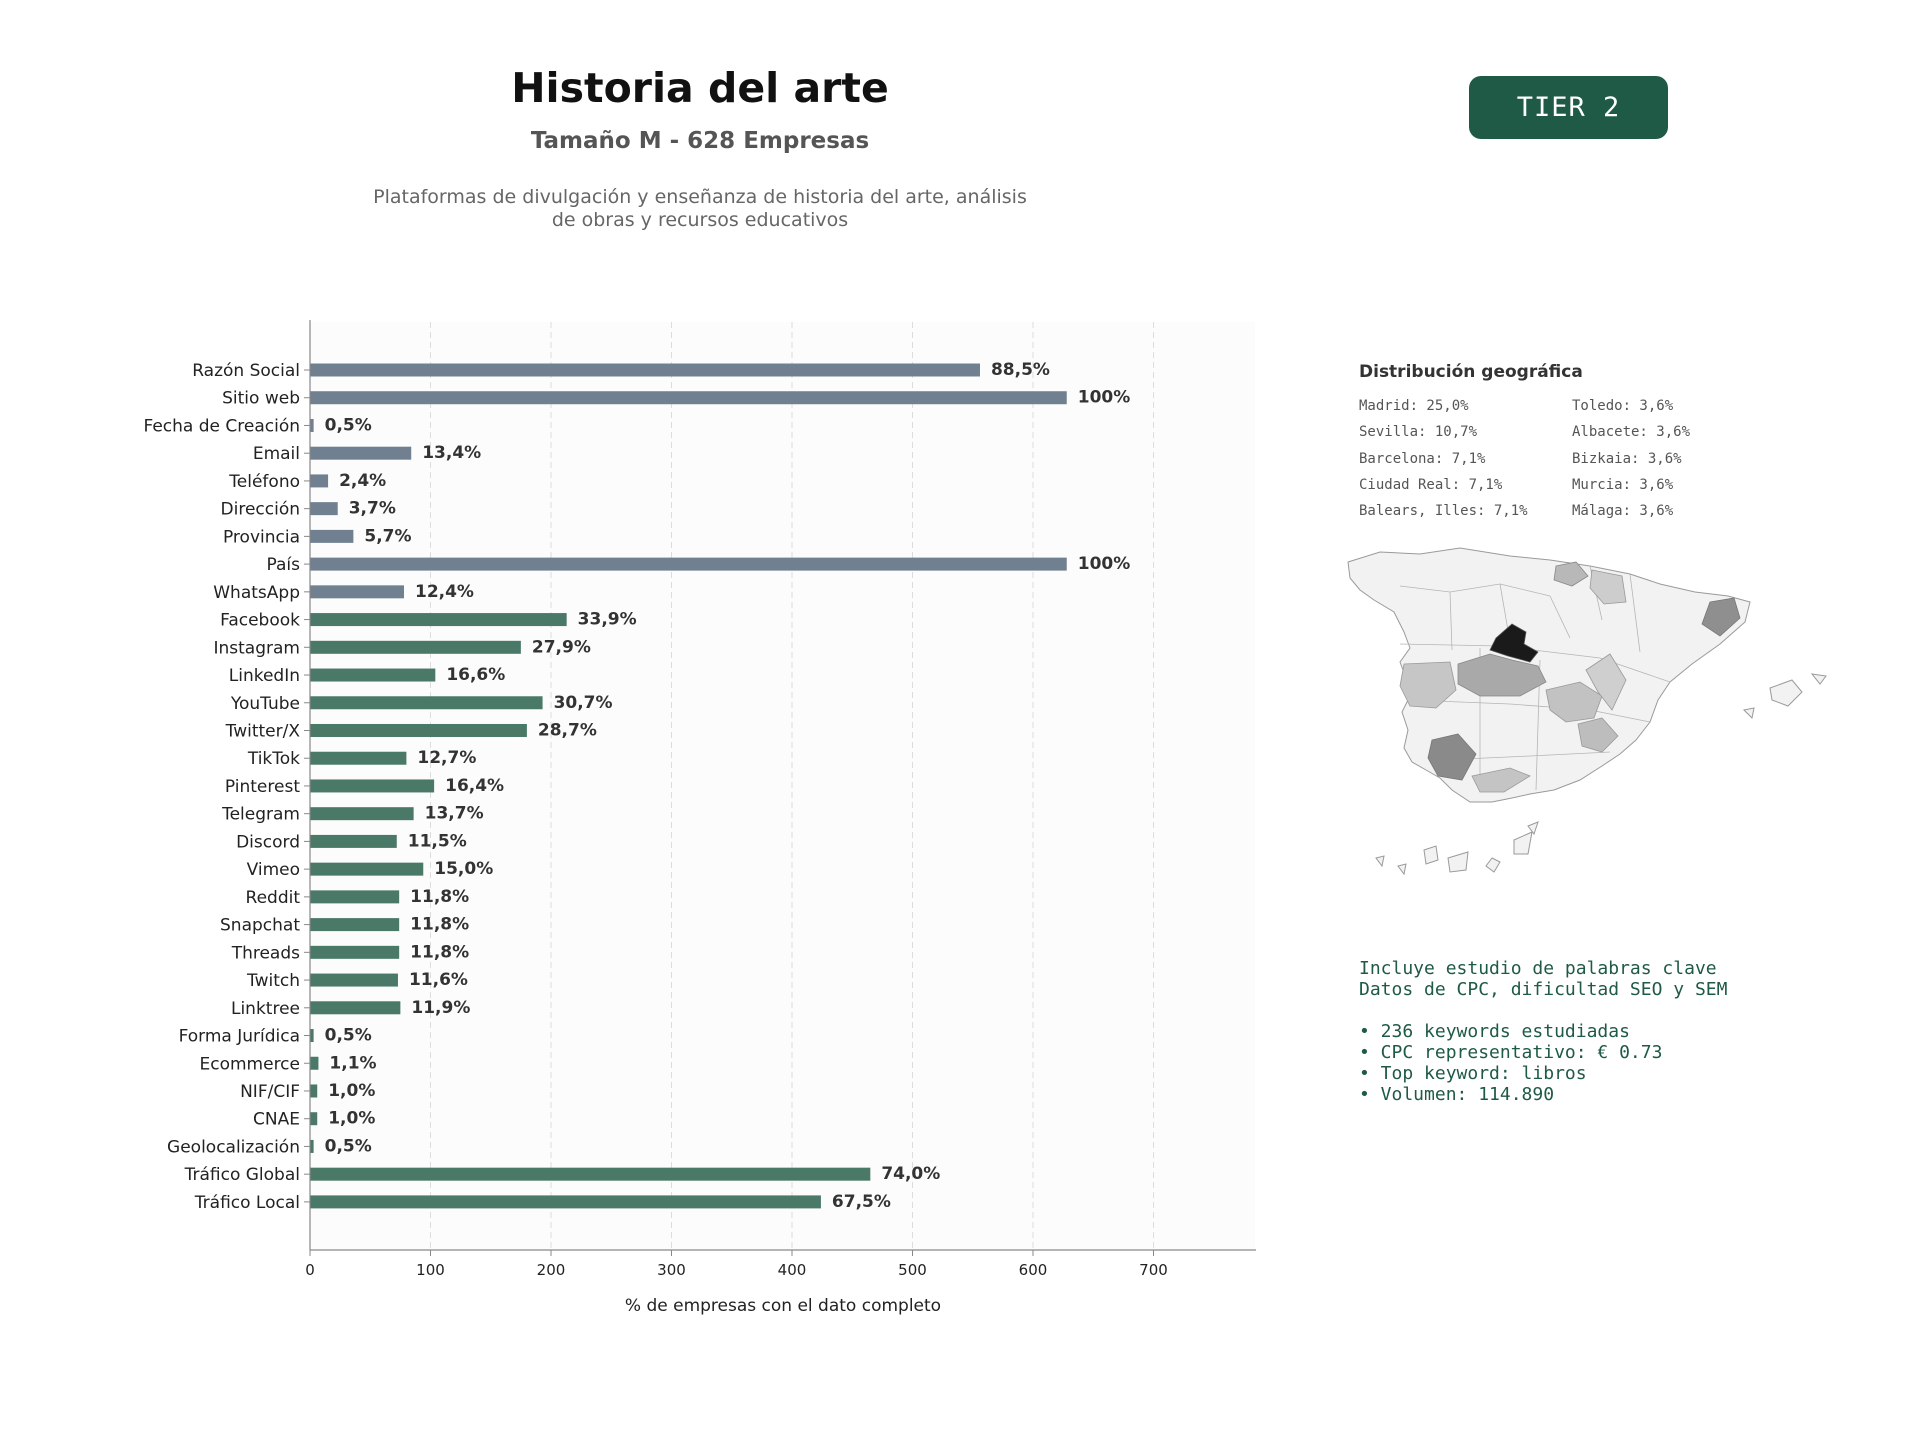  I want to click on map-balears, so click(1784, 696).